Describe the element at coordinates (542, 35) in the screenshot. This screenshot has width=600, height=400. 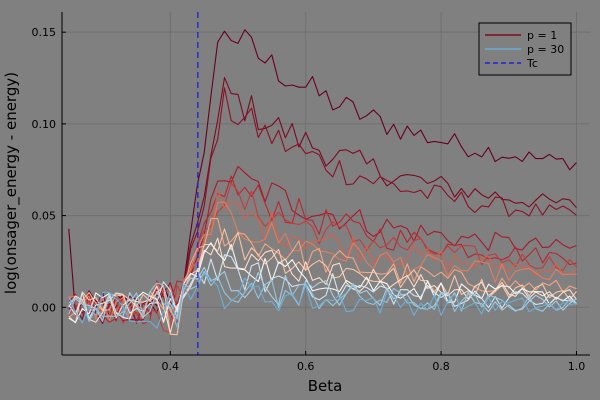
I see `legend-label: p = 1` at that location.